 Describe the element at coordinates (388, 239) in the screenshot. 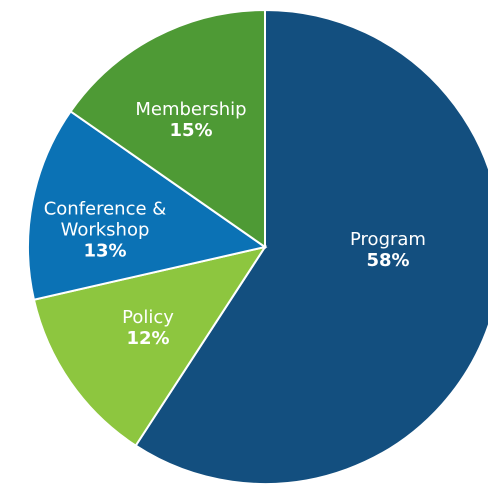

I see `category-label: Program` at that location.